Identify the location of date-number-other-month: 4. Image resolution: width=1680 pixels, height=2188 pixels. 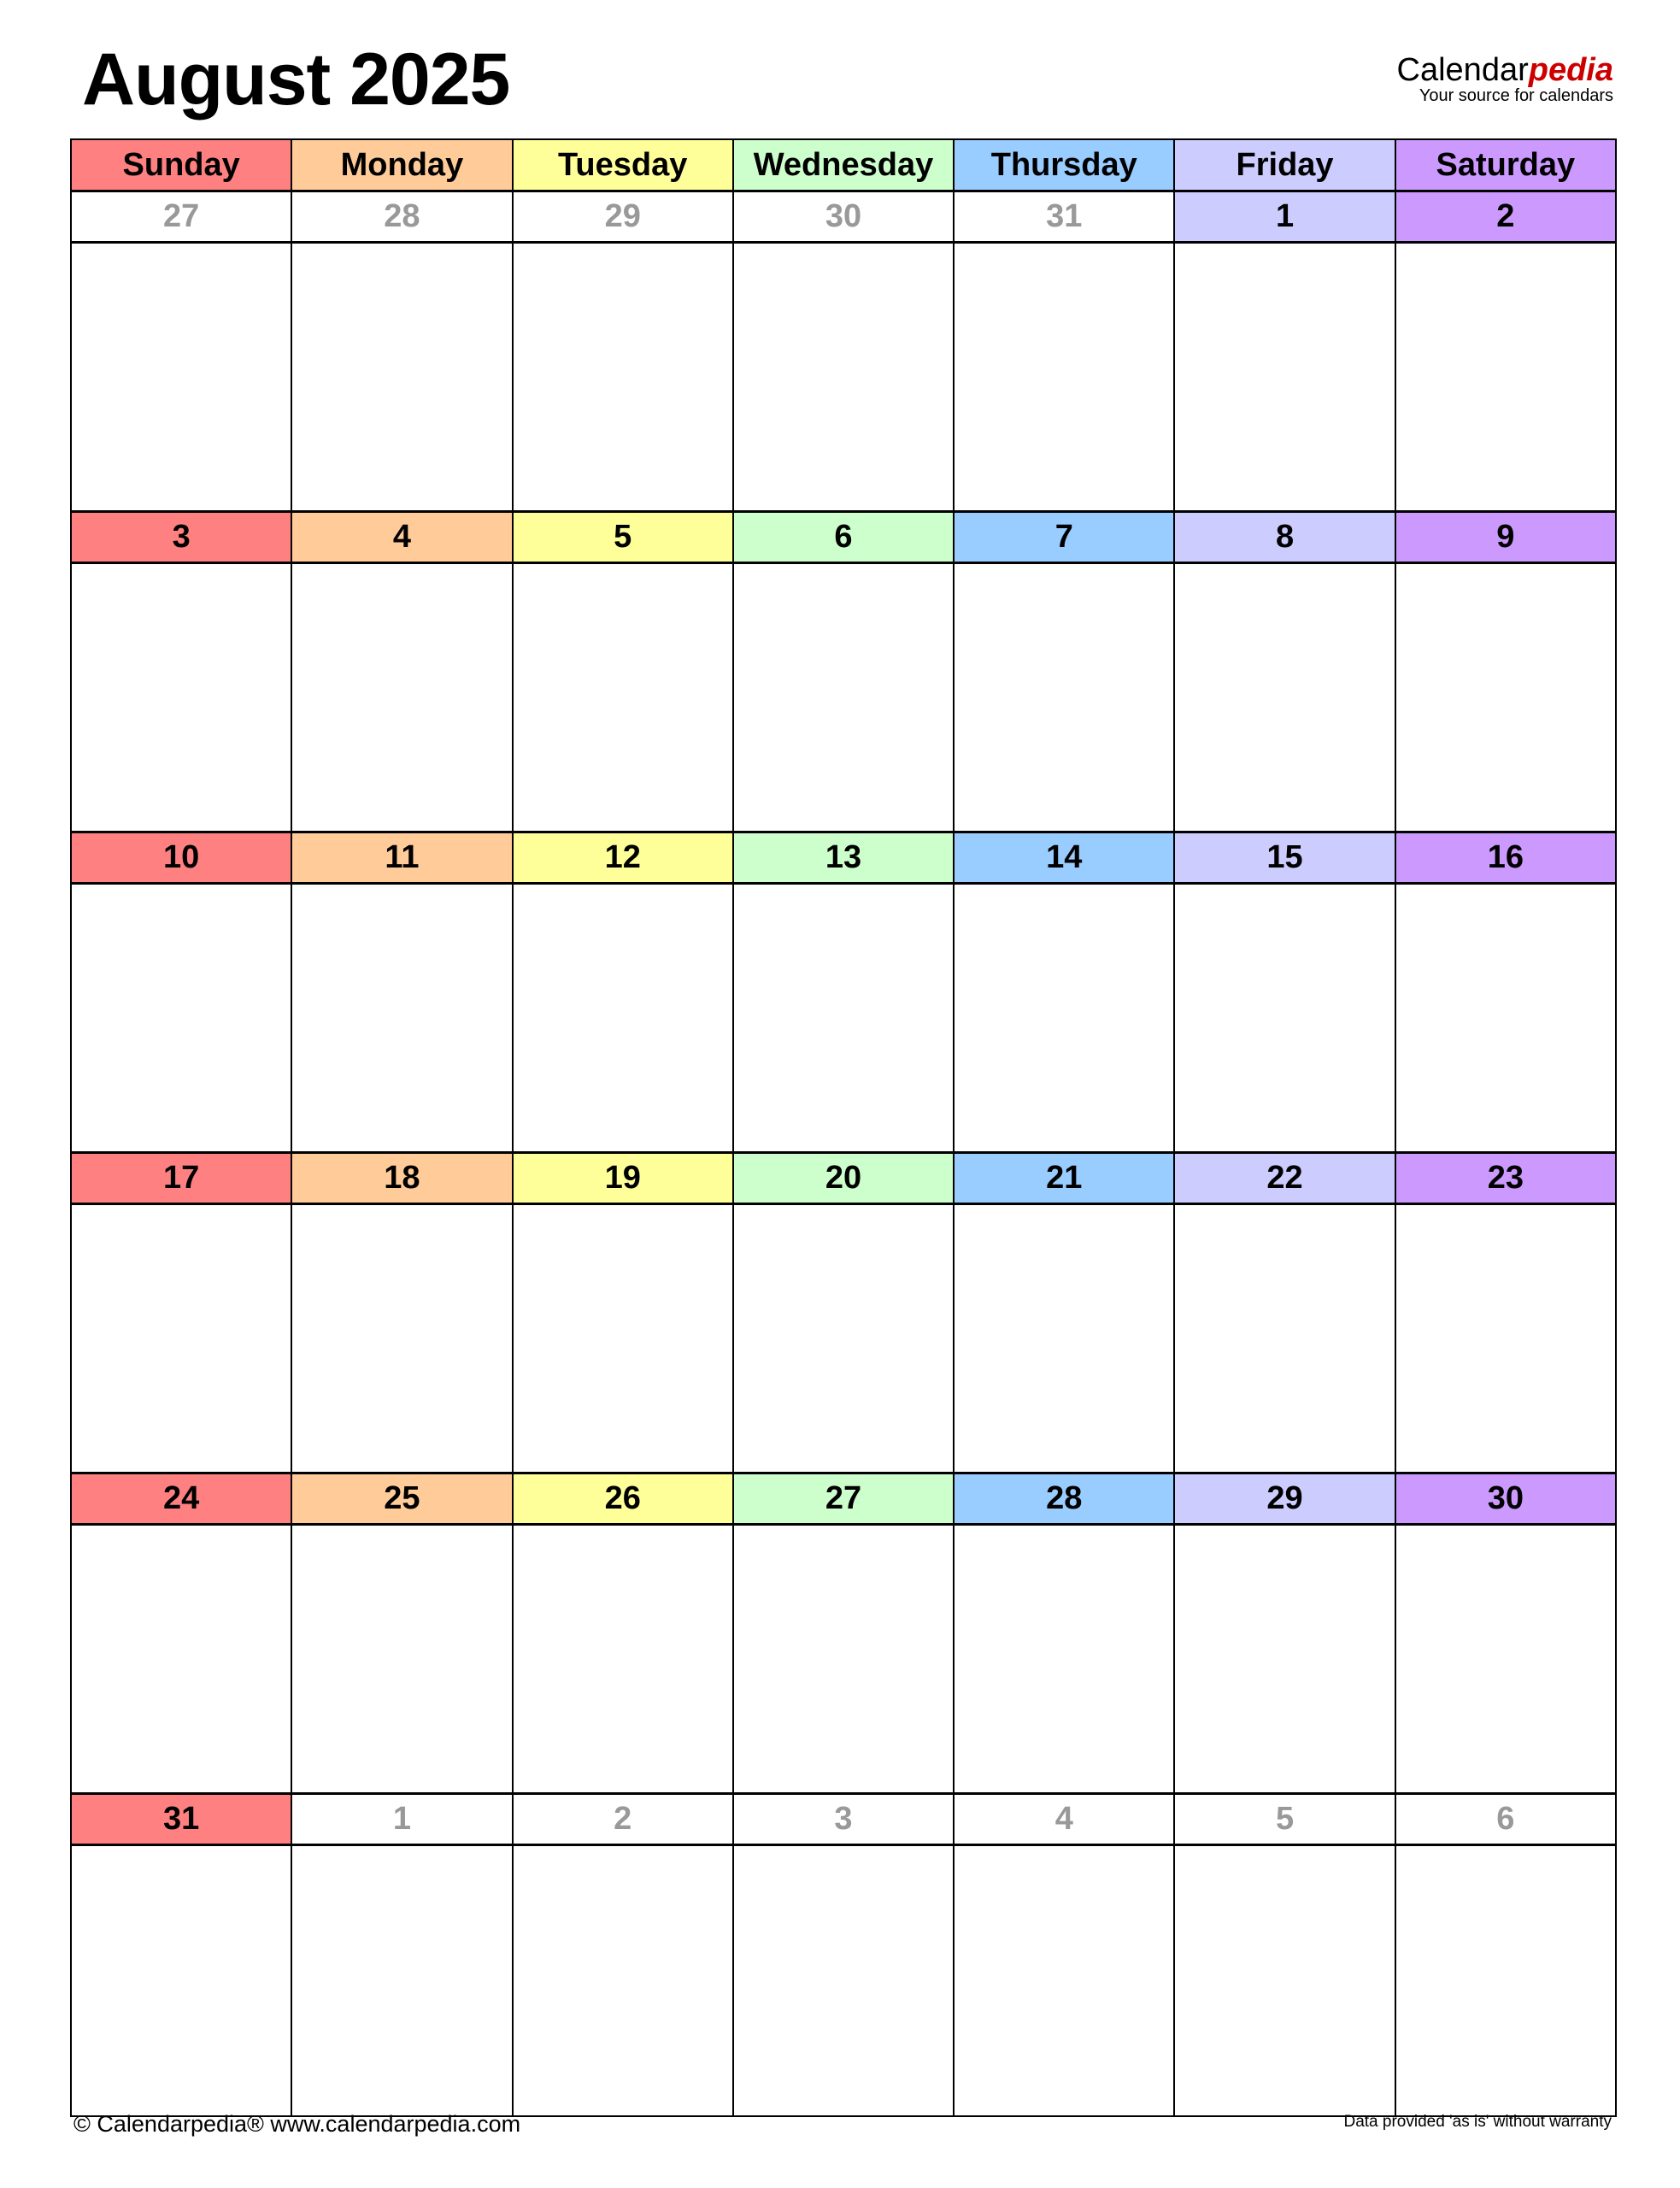
(1065, 1820).